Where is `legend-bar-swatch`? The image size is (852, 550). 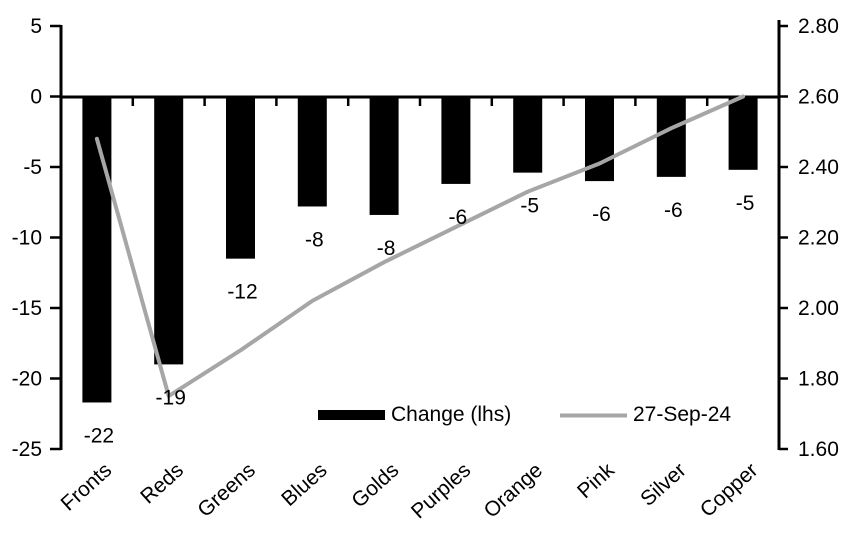
legend-bar-swatch is located at coordinates (351, 415).